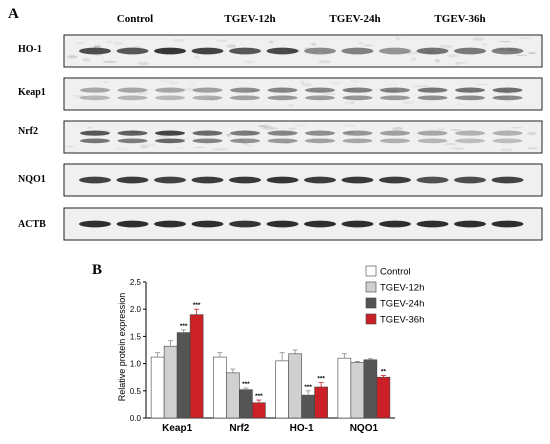 Image resolution: width=550 pixels, height=444 pixels. I want to click on blot-nrf2: Nrf2, so click(280, 137).